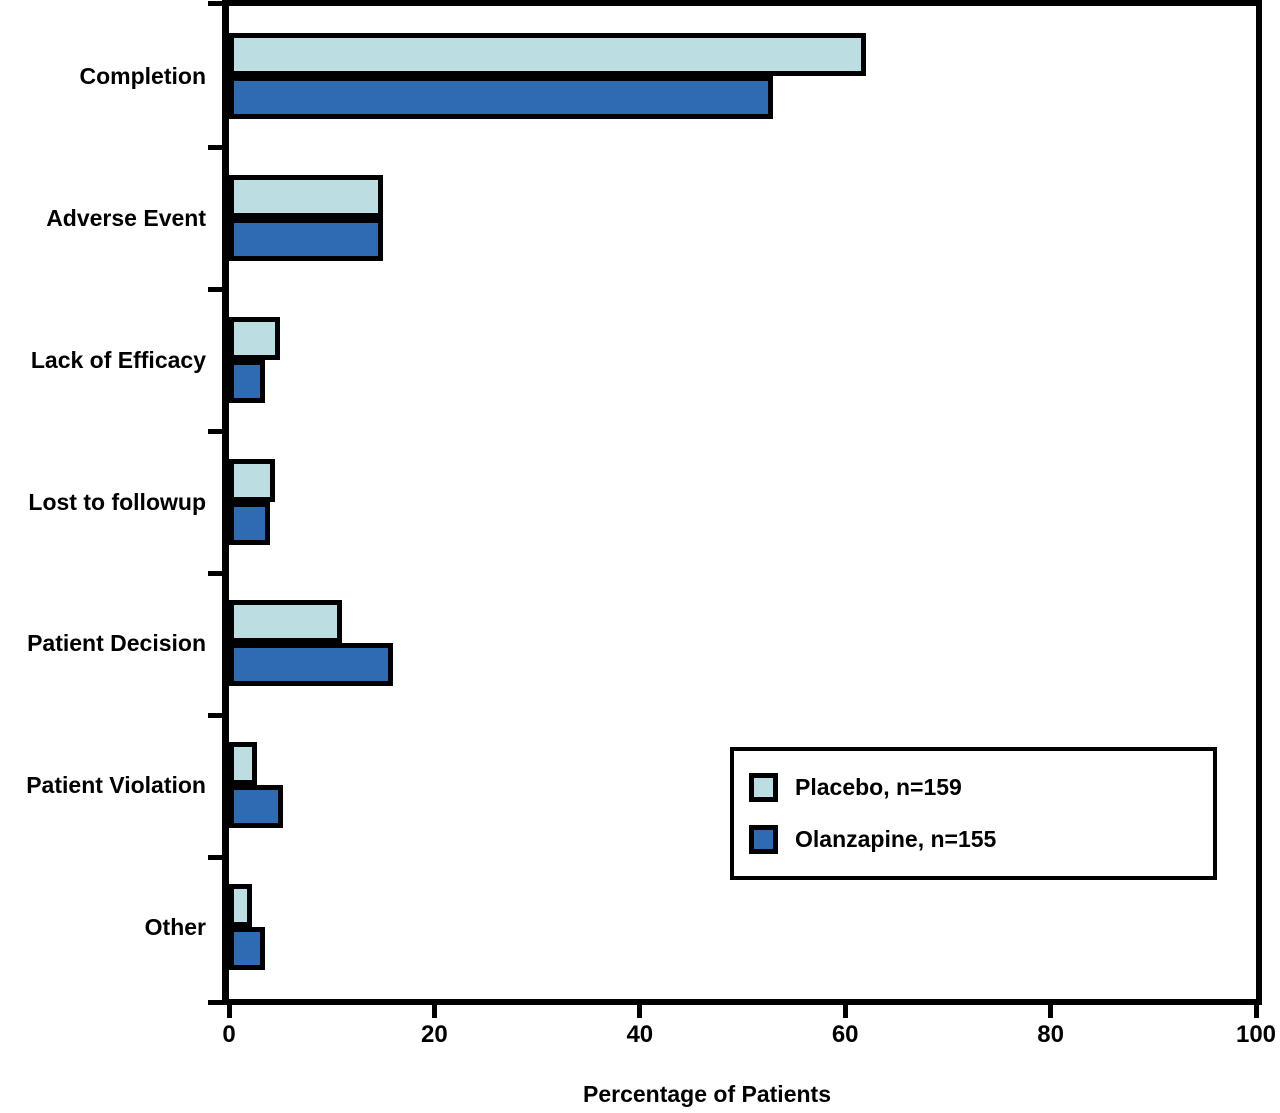  I want to click on placebo-swatch, so click(763, 788).